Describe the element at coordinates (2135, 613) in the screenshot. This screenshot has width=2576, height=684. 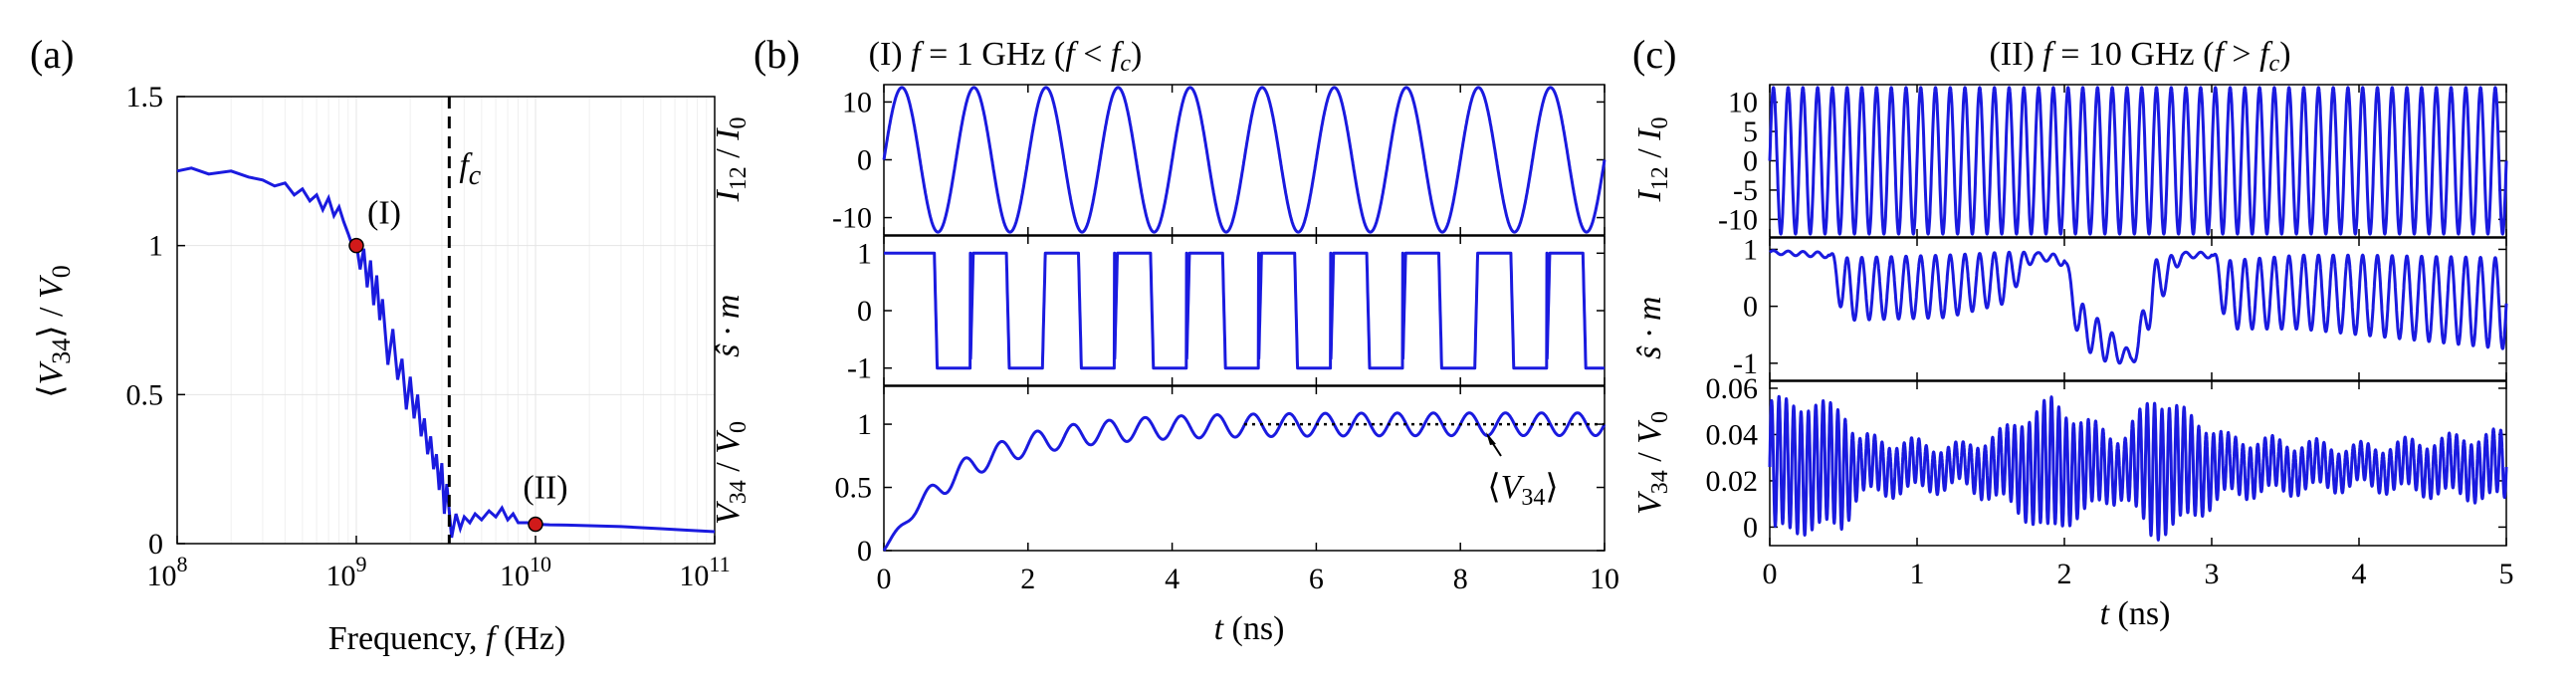
I see `xlabel-c: t (ns)` at that location.